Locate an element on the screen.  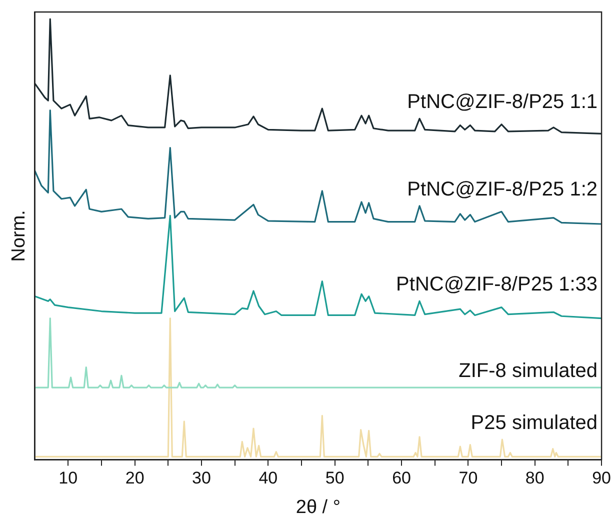
x-axis-title: 2θ / ° is located at coordinates (318, 507).